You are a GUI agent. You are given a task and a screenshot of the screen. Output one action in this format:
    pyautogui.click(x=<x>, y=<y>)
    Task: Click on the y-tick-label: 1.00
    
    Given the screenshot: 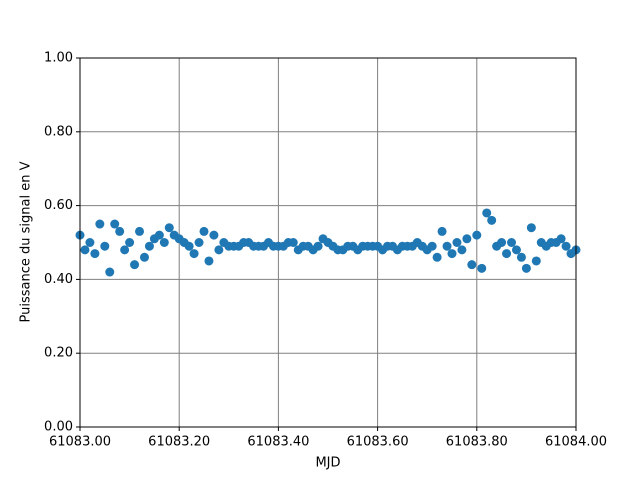 What is the action you would take?
    pyautogui.click(x=58, y=58)
    